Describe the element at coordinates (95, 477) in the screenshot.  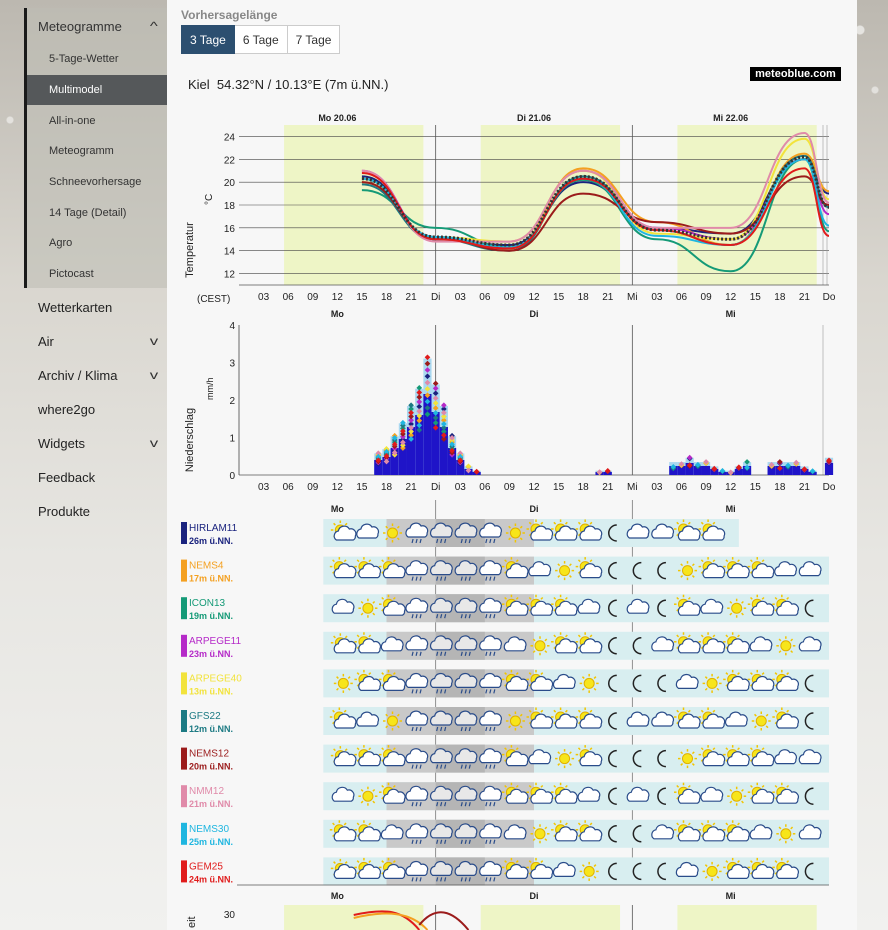
I see `sidebar-item-feedback: Feedback` at that location.